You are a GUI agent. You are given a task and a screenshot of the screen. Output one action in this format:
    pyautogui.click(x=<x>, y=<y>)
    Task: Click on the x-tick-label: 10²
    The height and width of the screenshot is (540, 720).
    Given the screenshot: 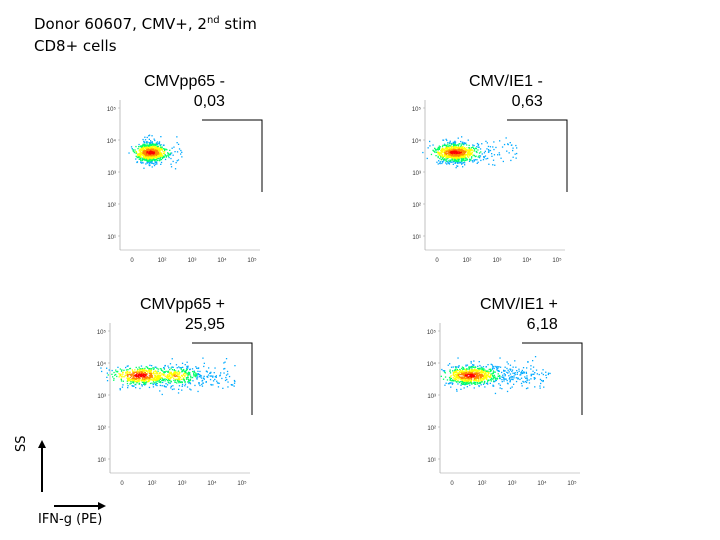 What is the action you would take?
    pyautogui.click(x=162, y=261)
    